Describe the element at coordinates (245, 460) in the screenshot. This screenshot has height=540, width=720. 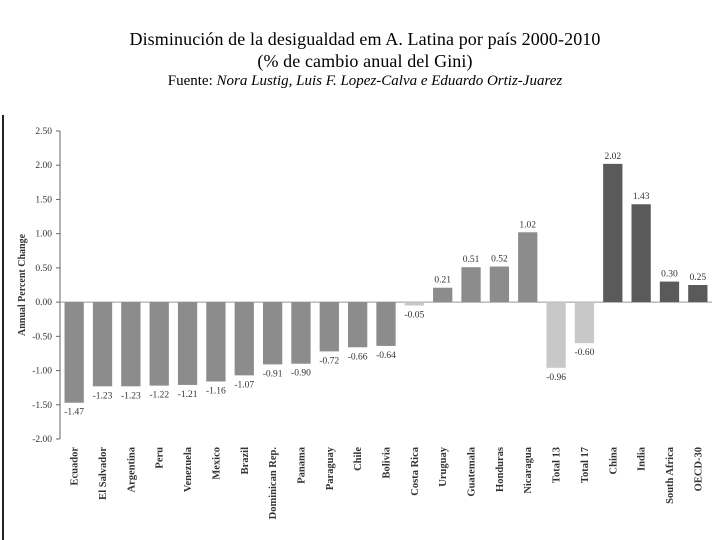
I see `category-label: Brazil` at that location.